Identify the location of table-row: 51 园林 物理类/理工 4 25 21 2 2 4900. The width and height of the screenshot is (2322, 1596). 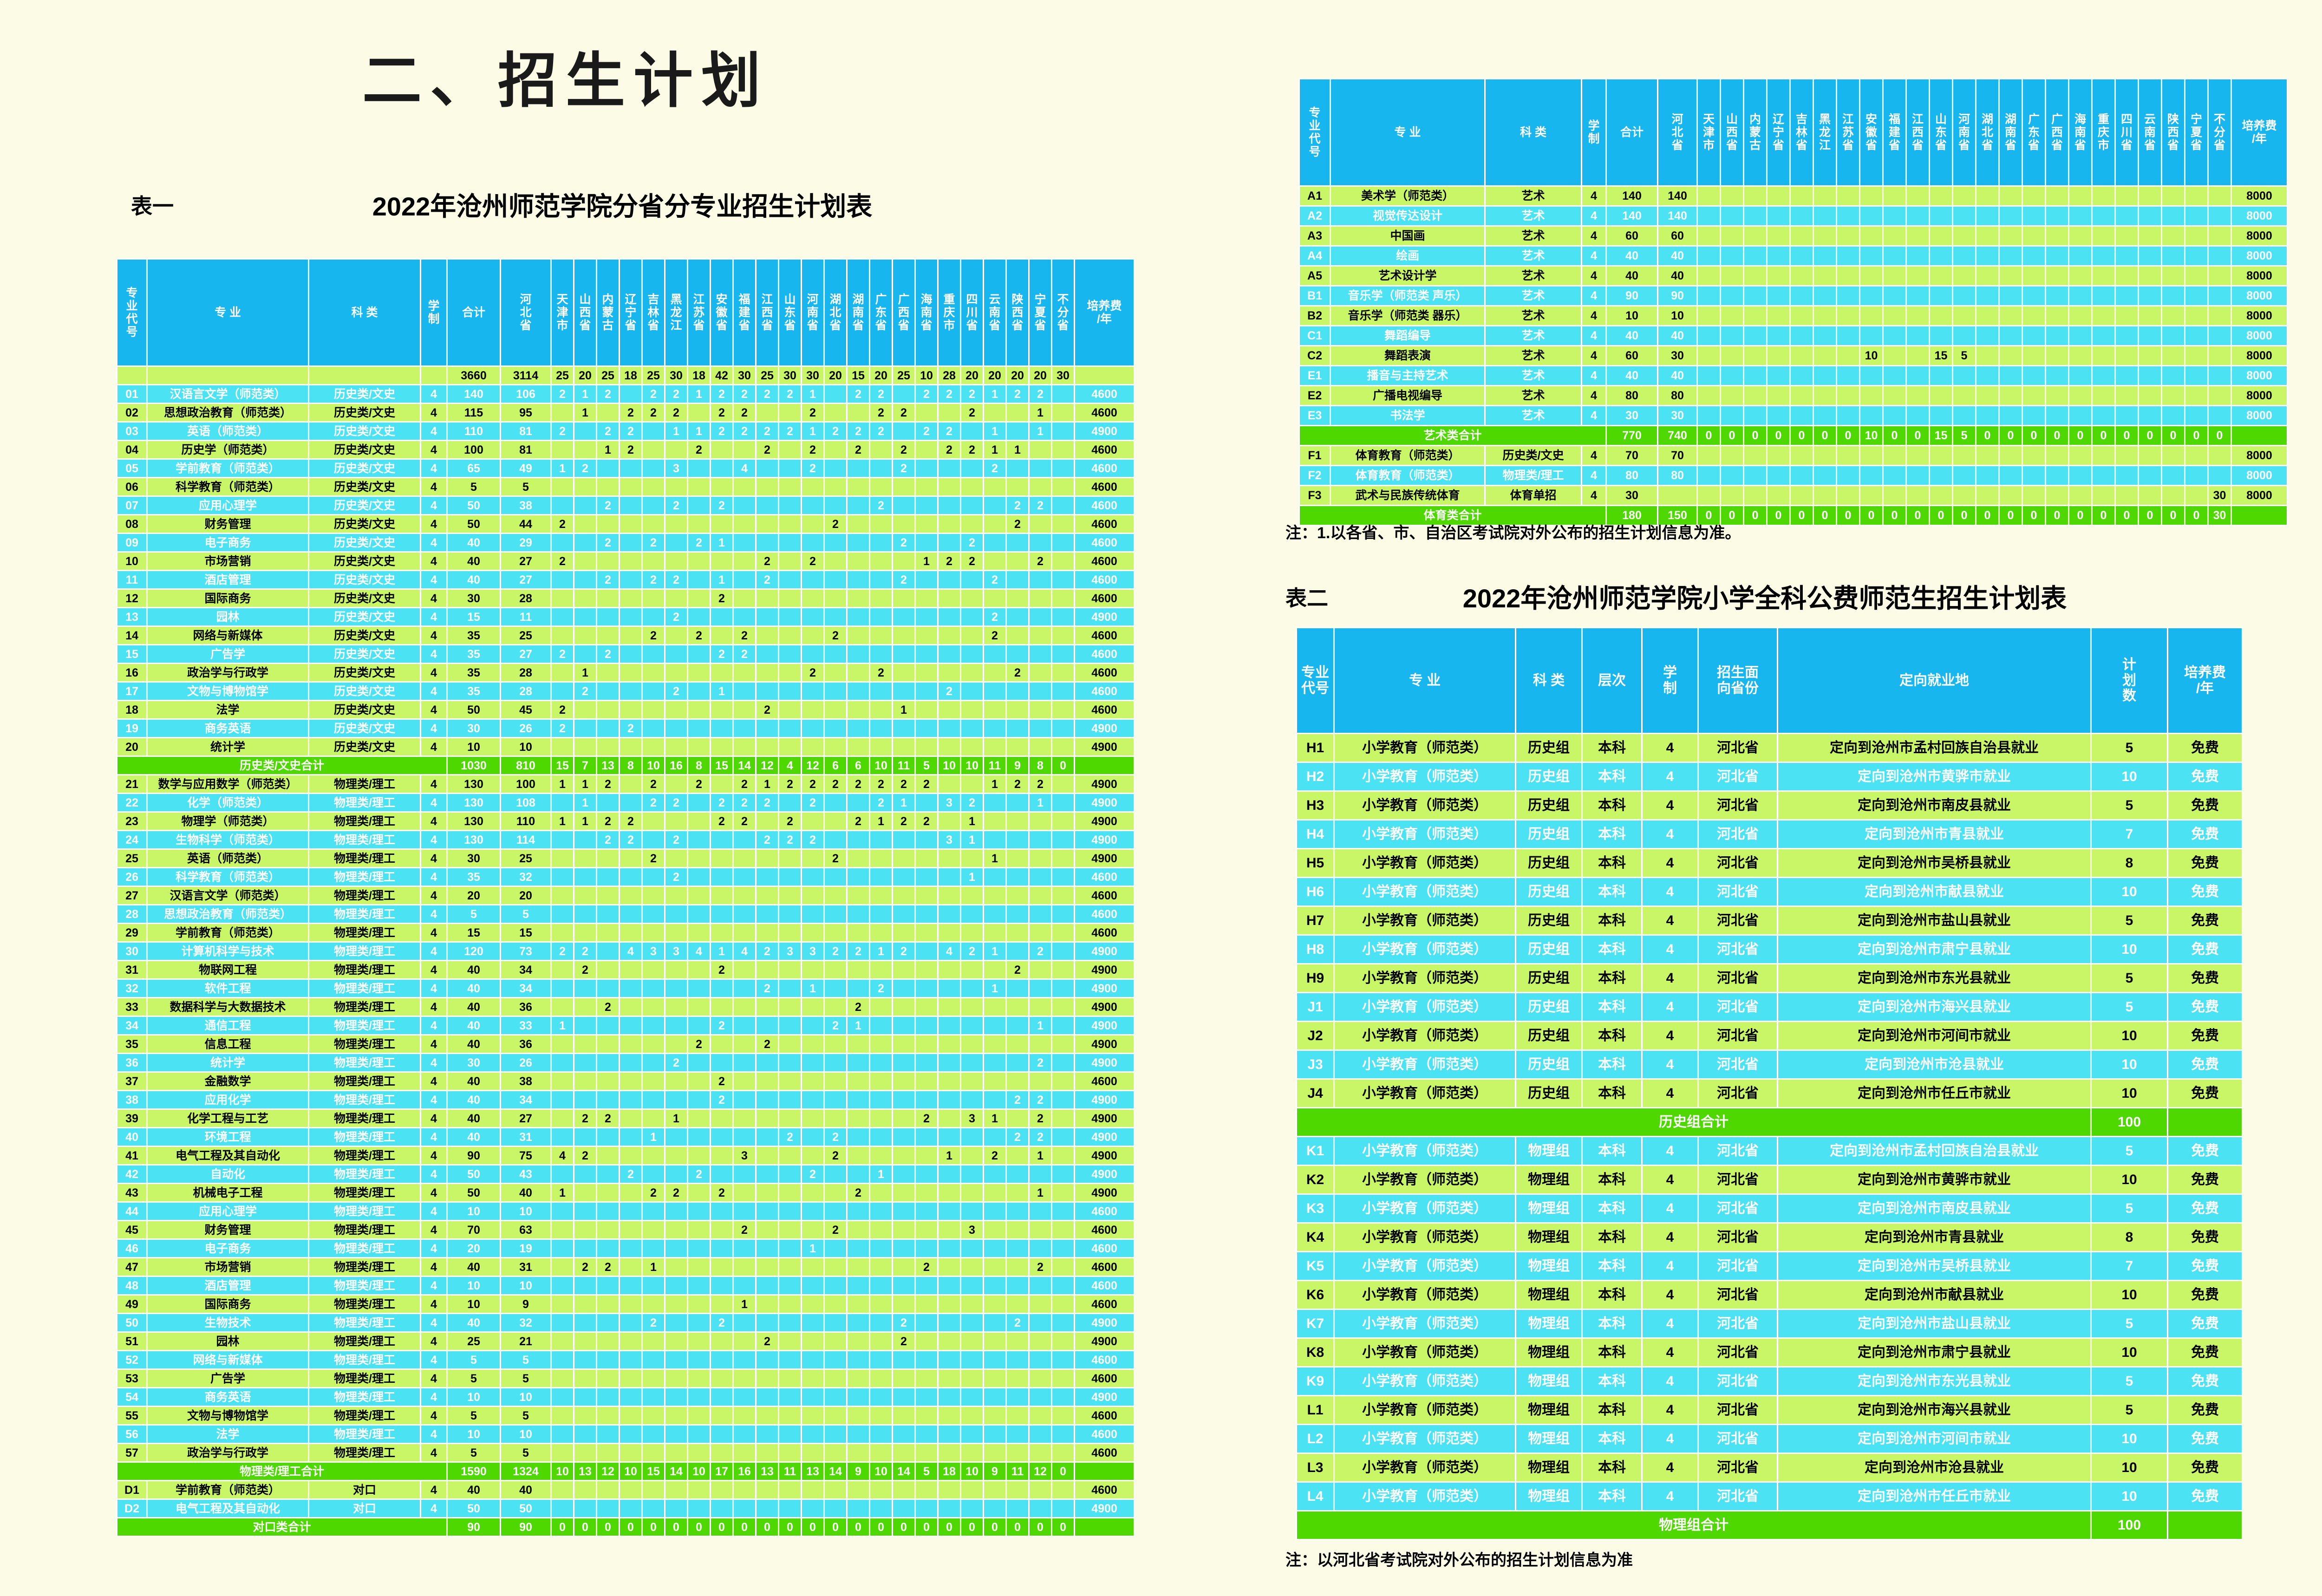
(625, 1341).